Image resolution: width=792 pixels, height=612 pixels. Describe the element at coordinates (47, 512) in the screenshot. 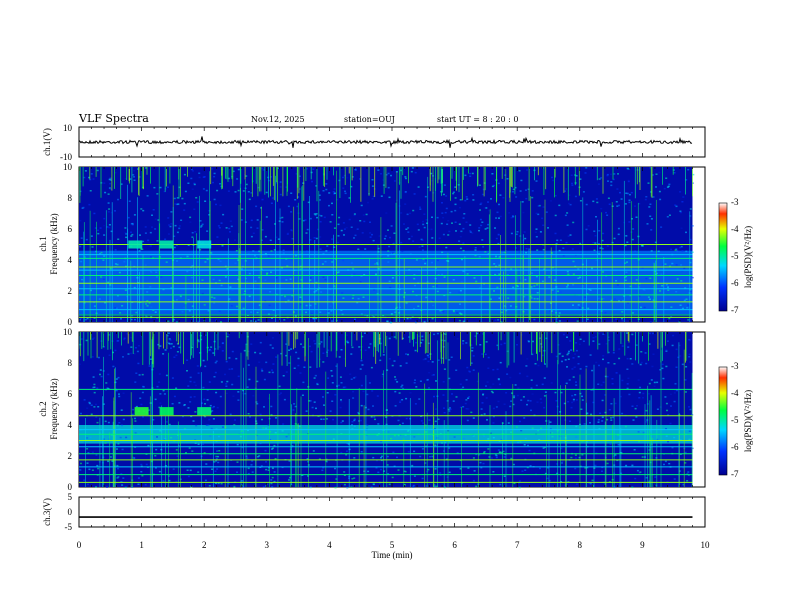

I see `ch3-waveform-ylabel: ch.3(V)` at that location.